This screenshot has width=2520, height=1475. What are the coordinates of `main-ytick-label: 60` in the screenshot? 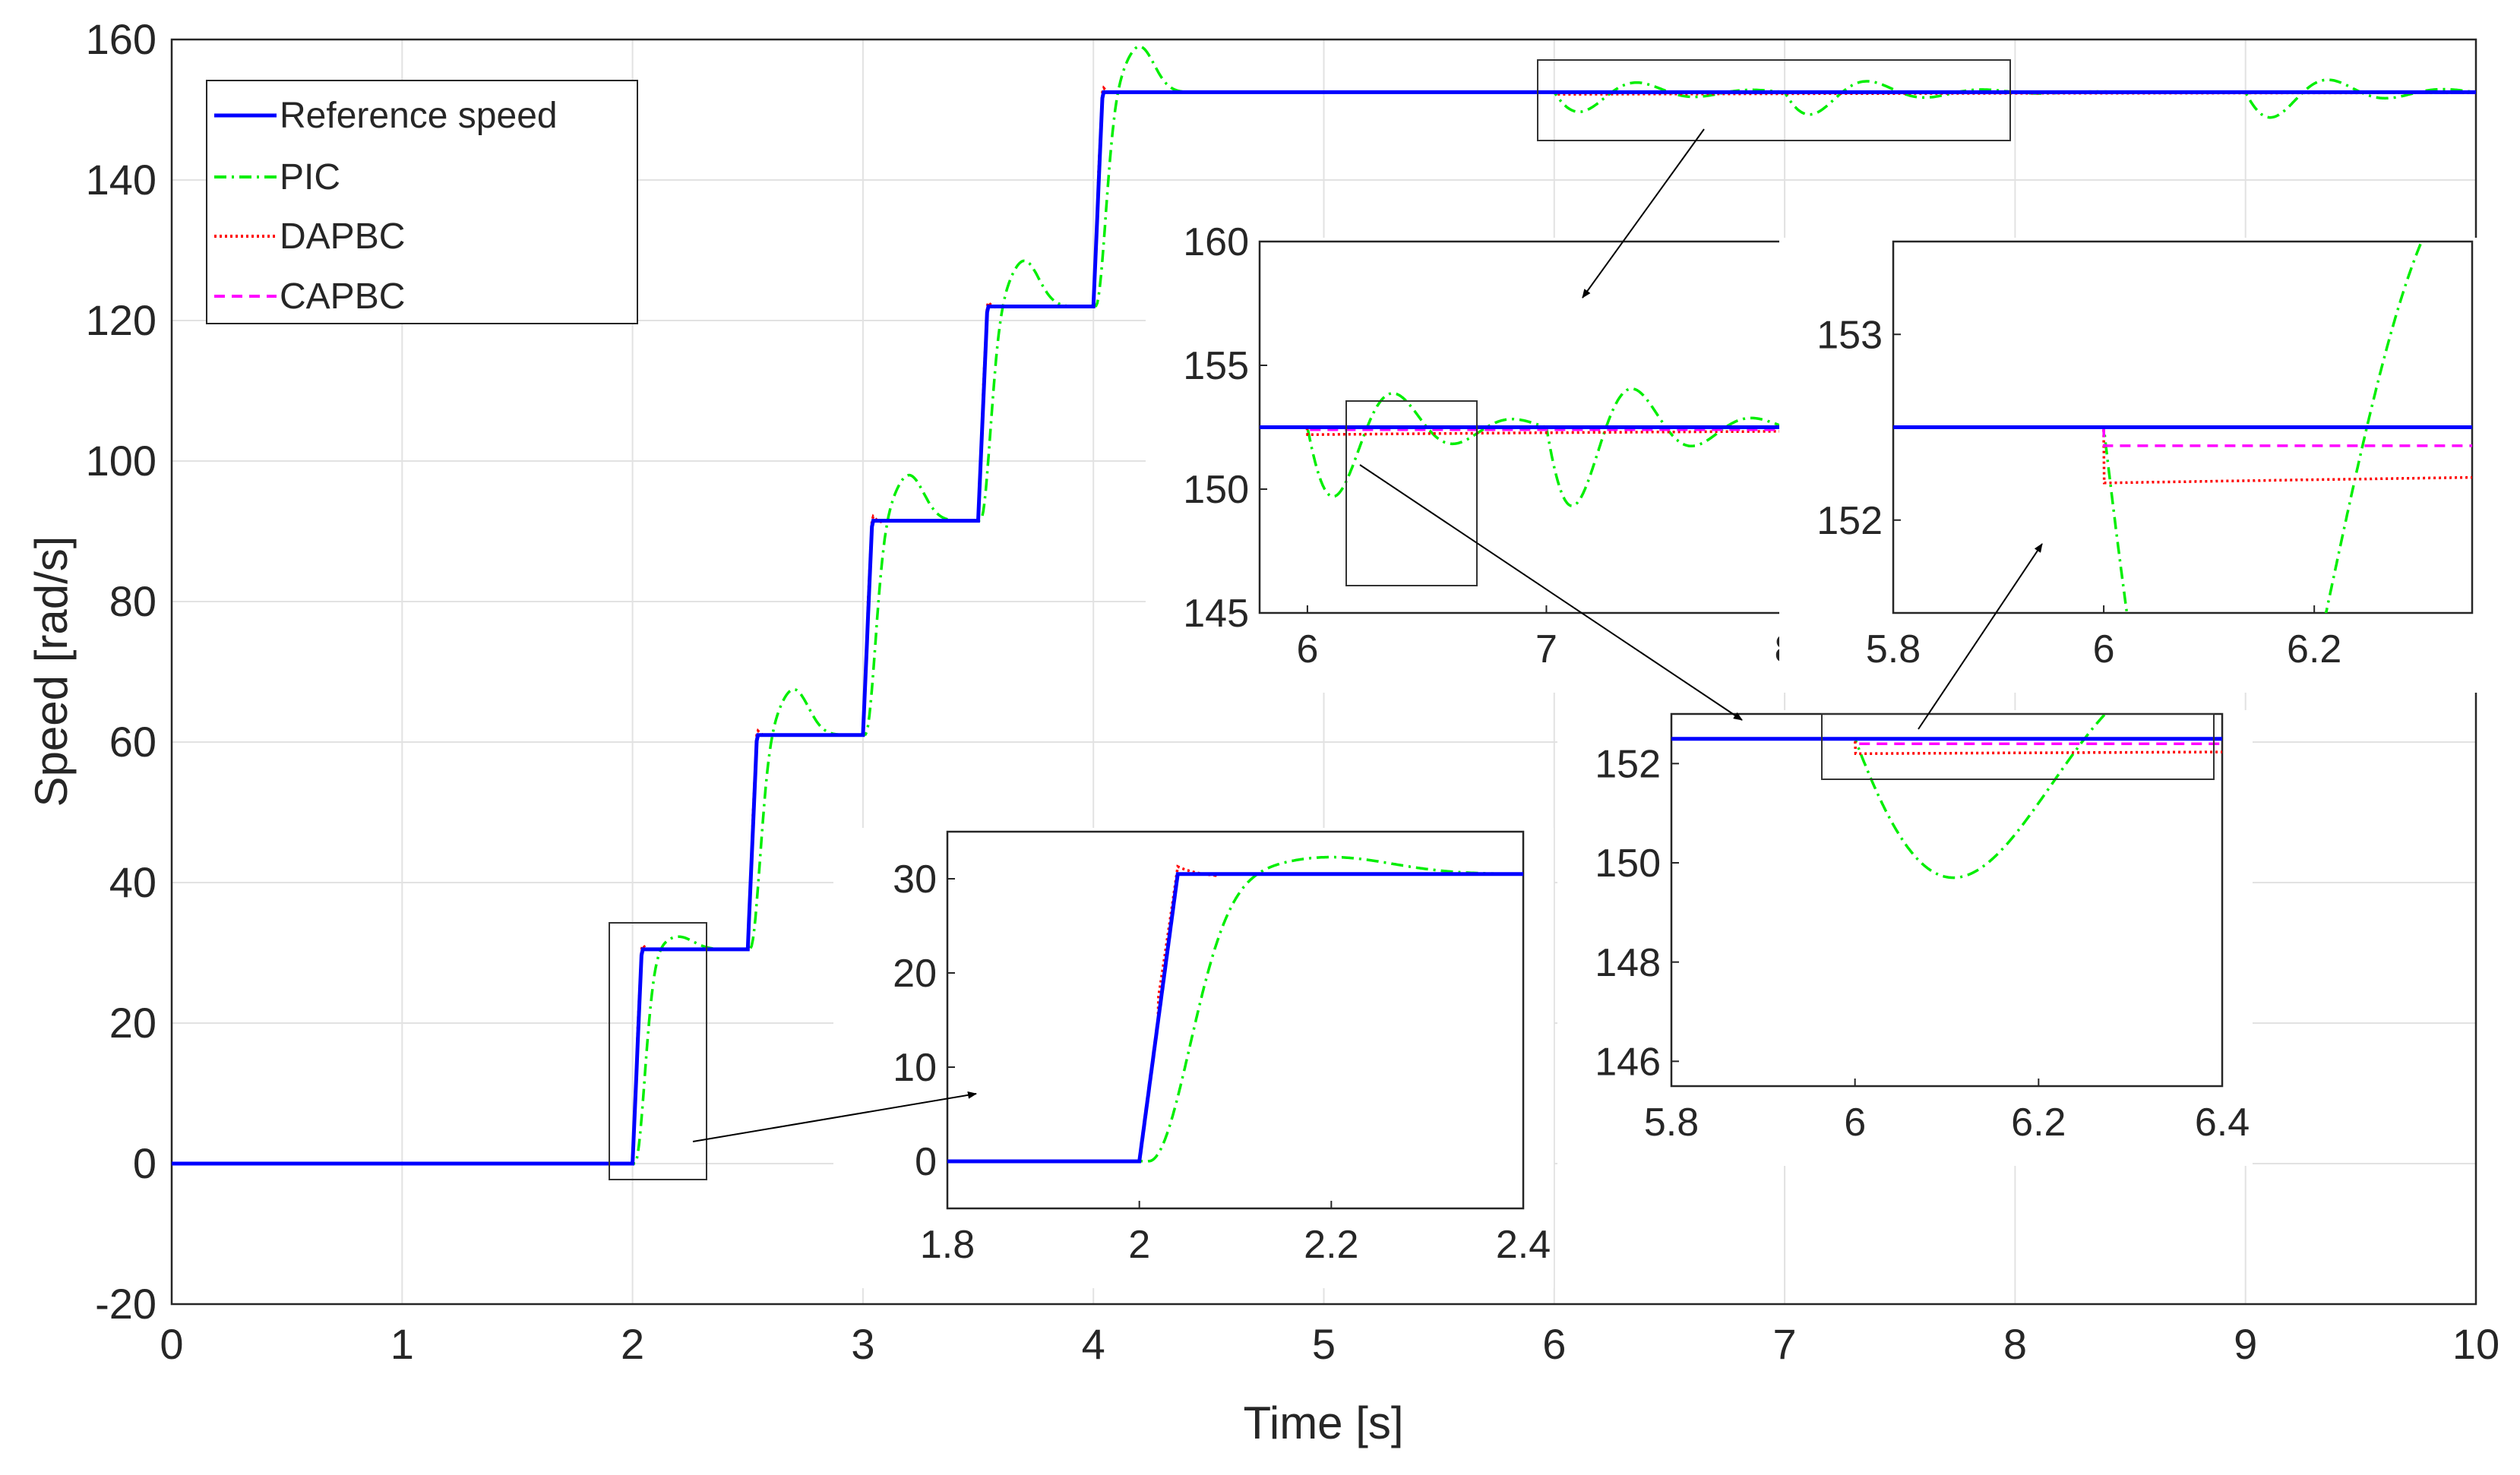 It's located at (133, 742).